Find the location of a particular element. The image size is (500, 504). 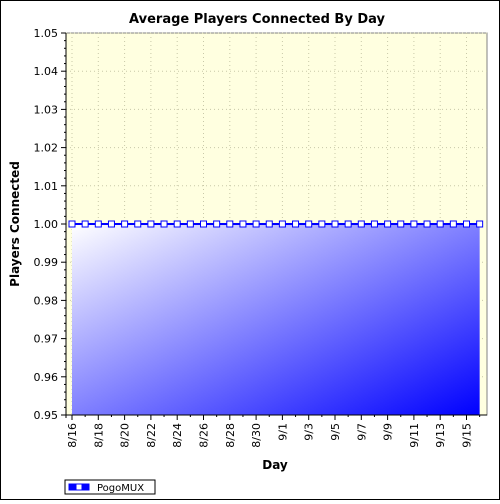

x-tick-label: 9/3 is located at coordinates (309, 432).